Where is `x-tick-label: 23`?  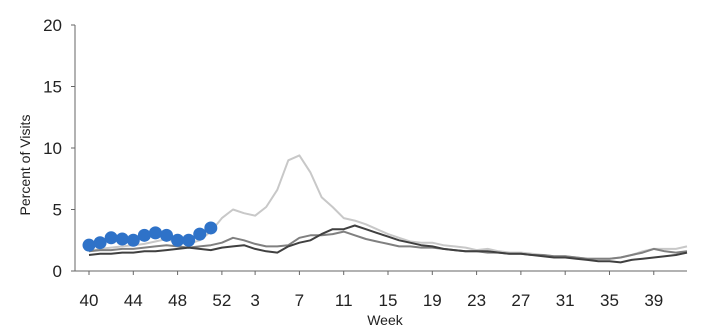
x-tick-label: 23 is located at coordinates (476, 300).